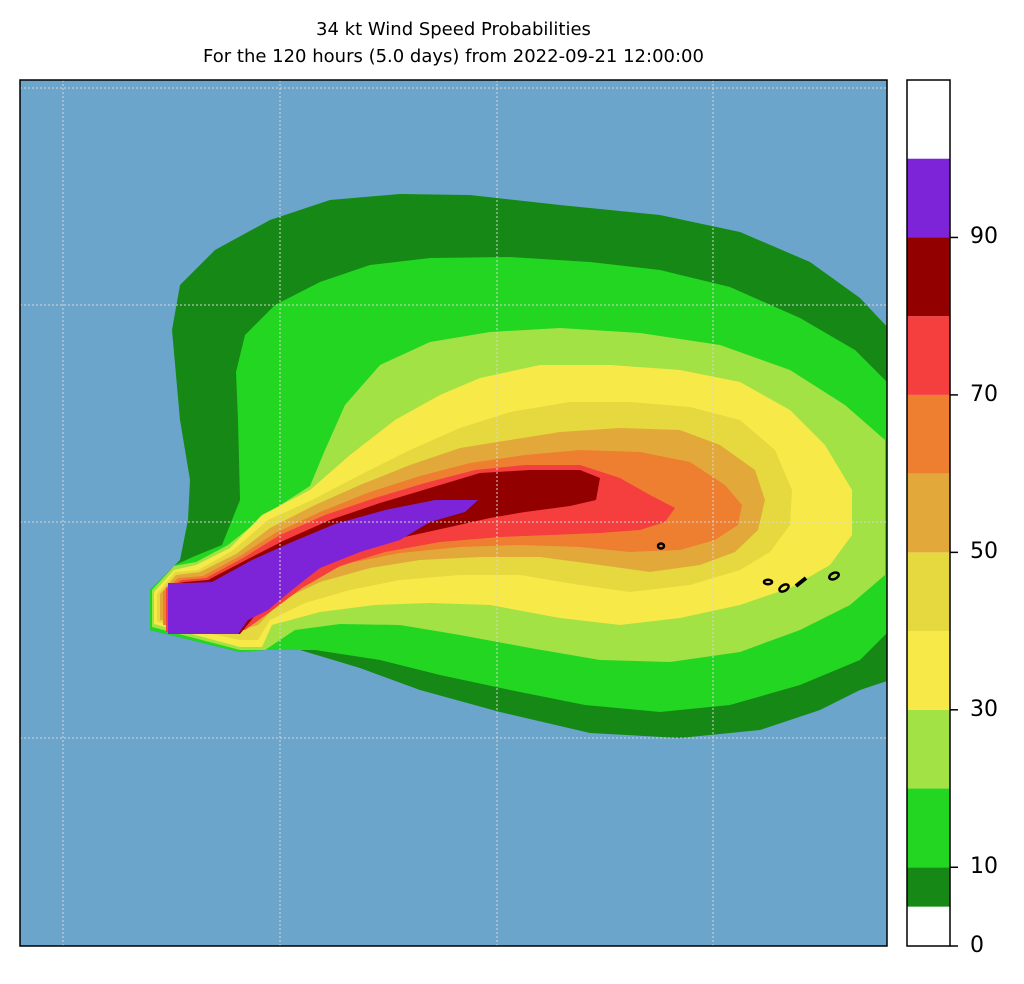 This screenshot has width=1024, height=984. Describe the element at coordinates (954, 591) in the screenshot. I see `colorbar-ticks` at that location.